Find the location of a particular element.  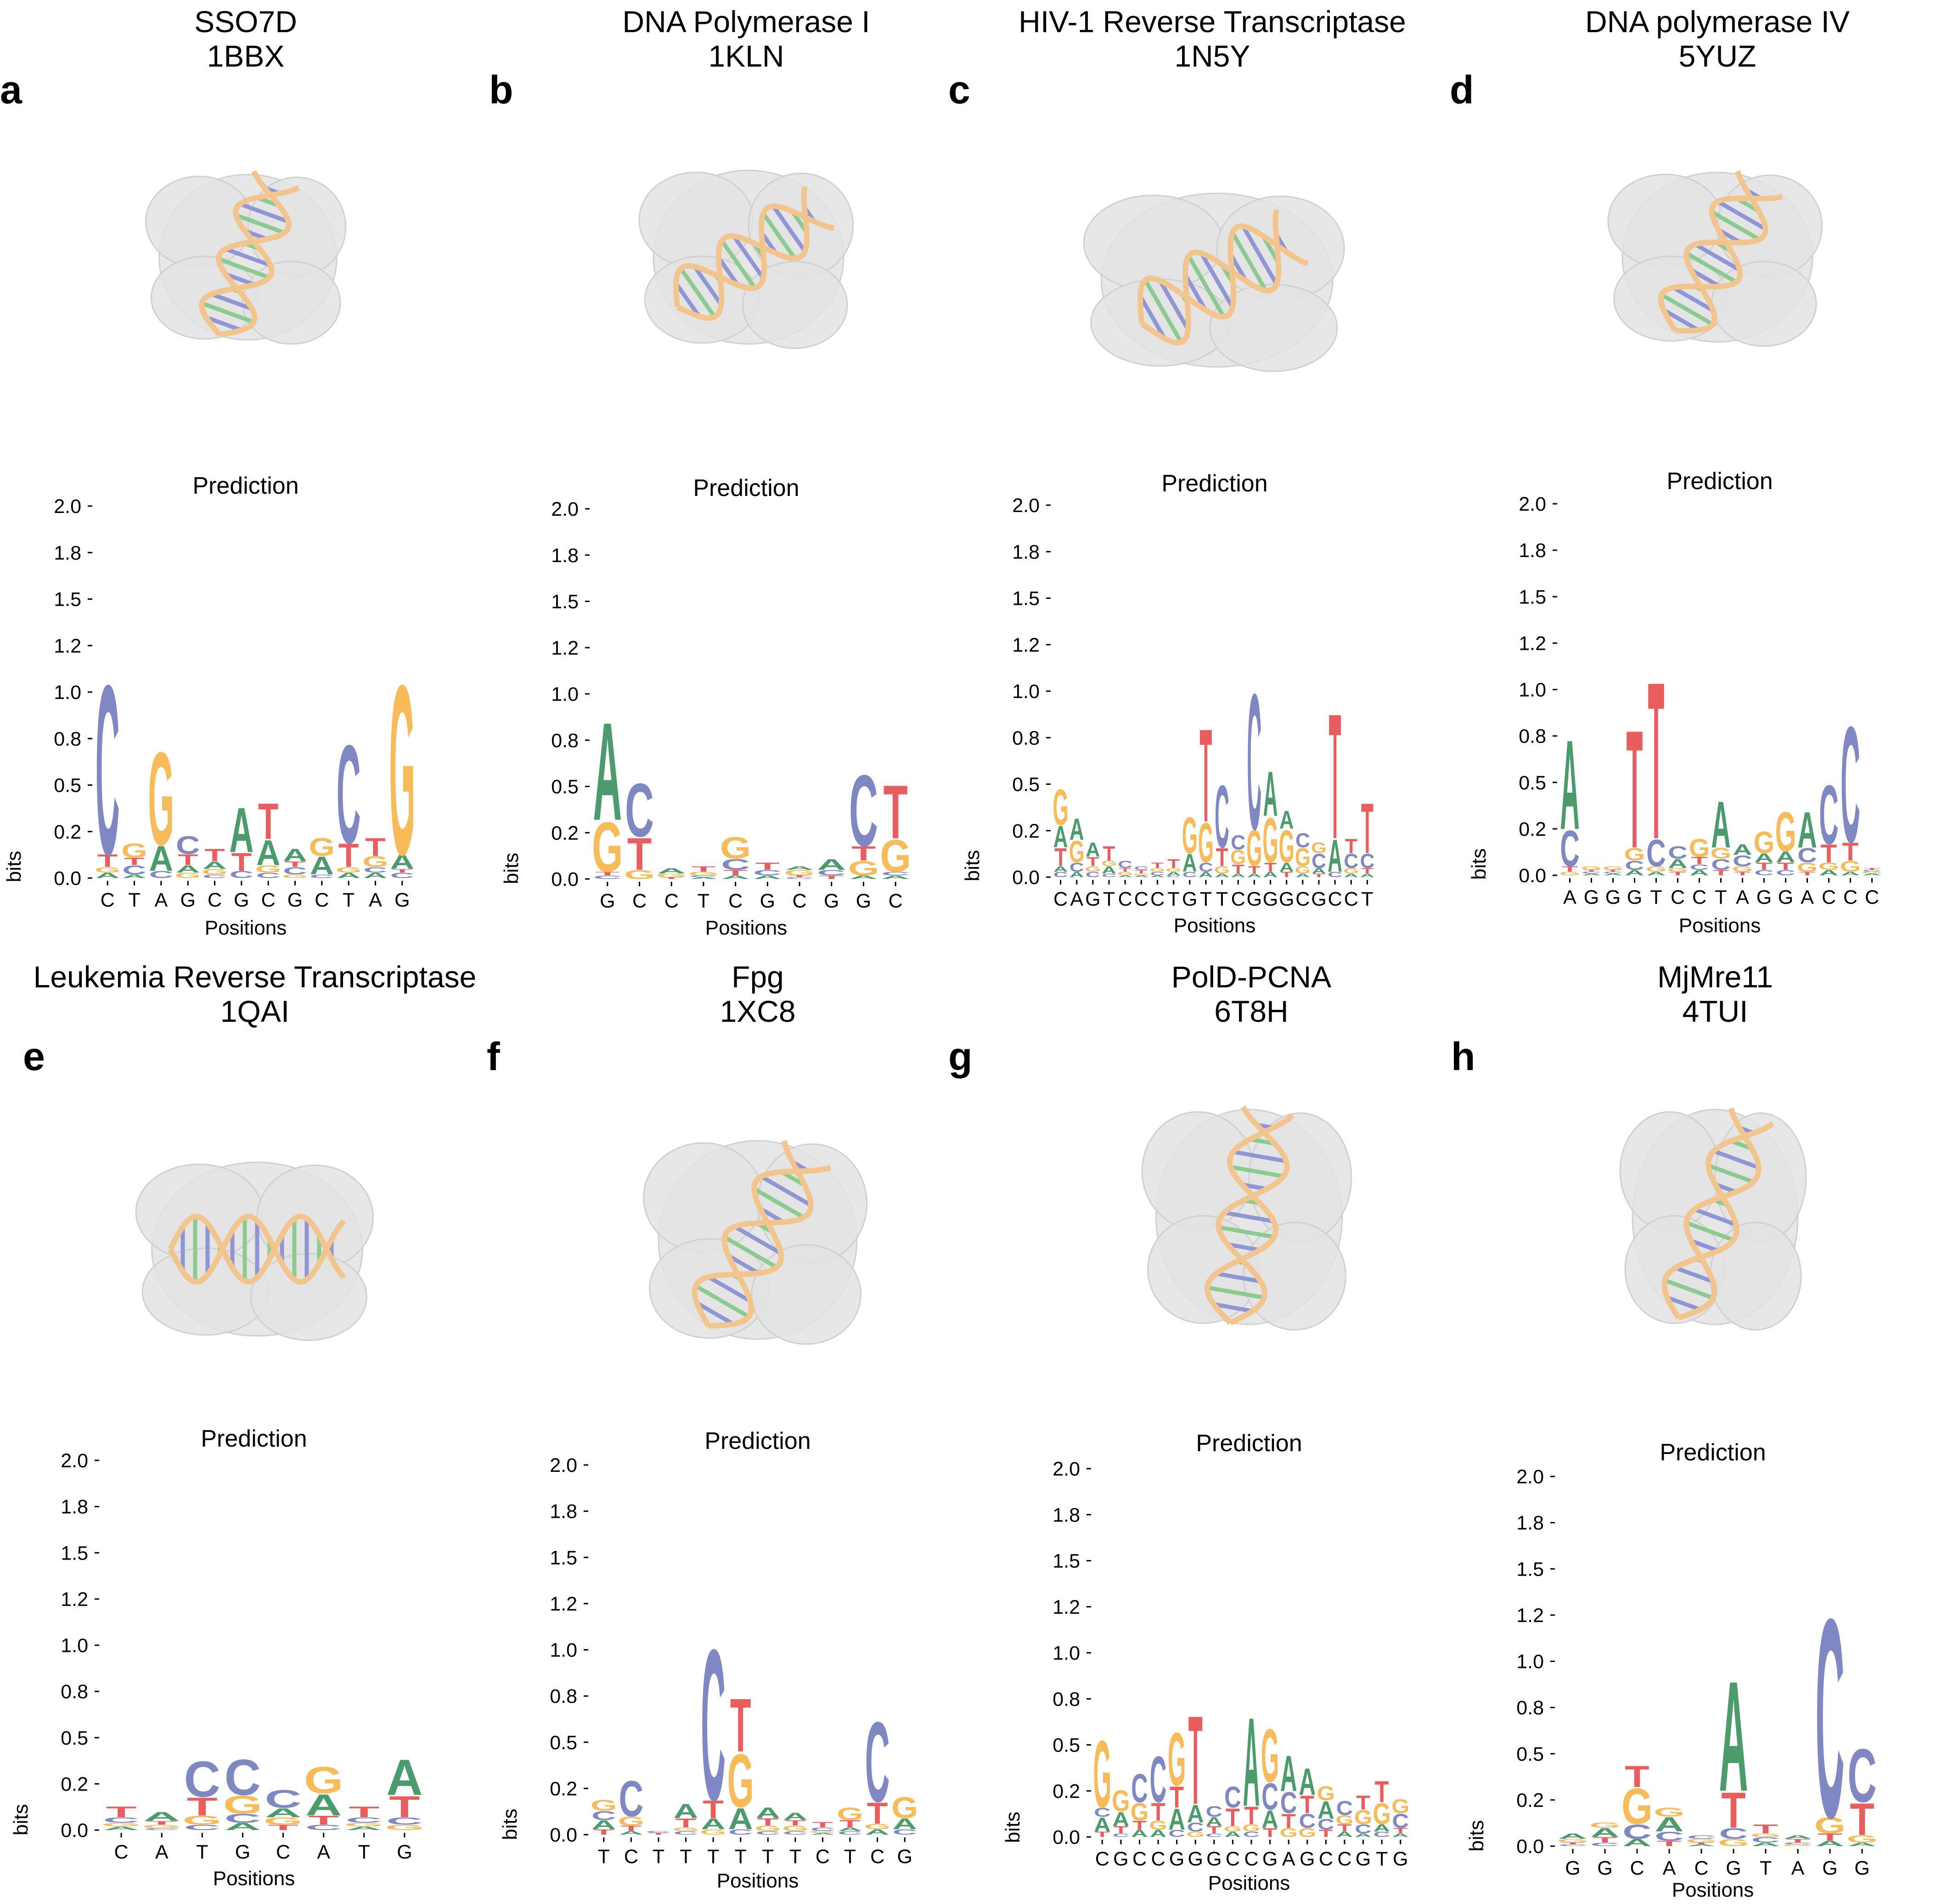

y-axis-label: bits is located at coordinates (1479, 863).